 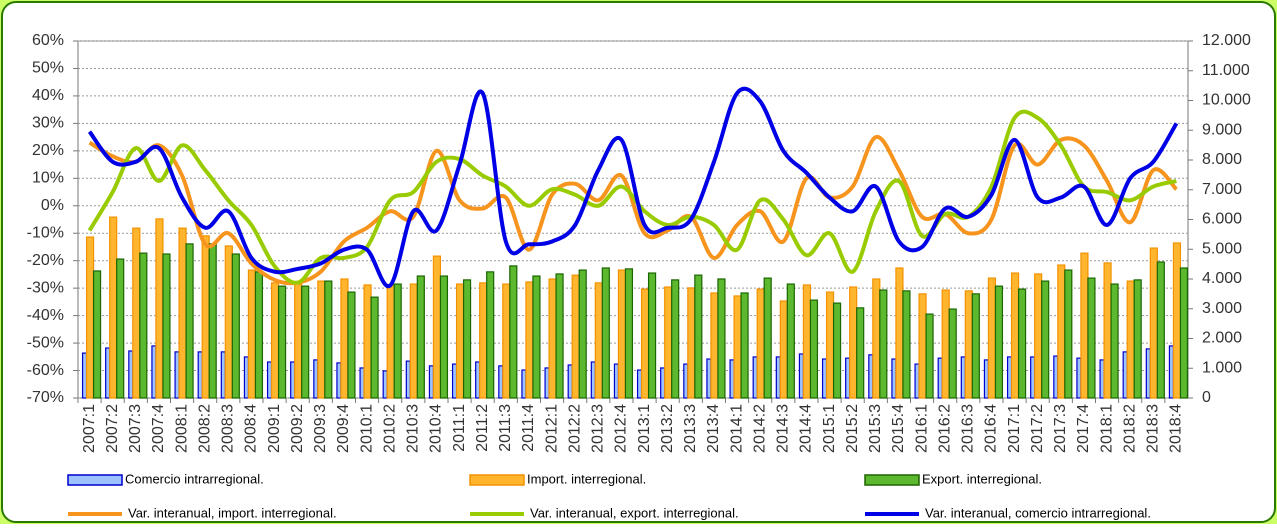 I want to click on x-tick-label: 2013:1, so click(x=644, y=428).